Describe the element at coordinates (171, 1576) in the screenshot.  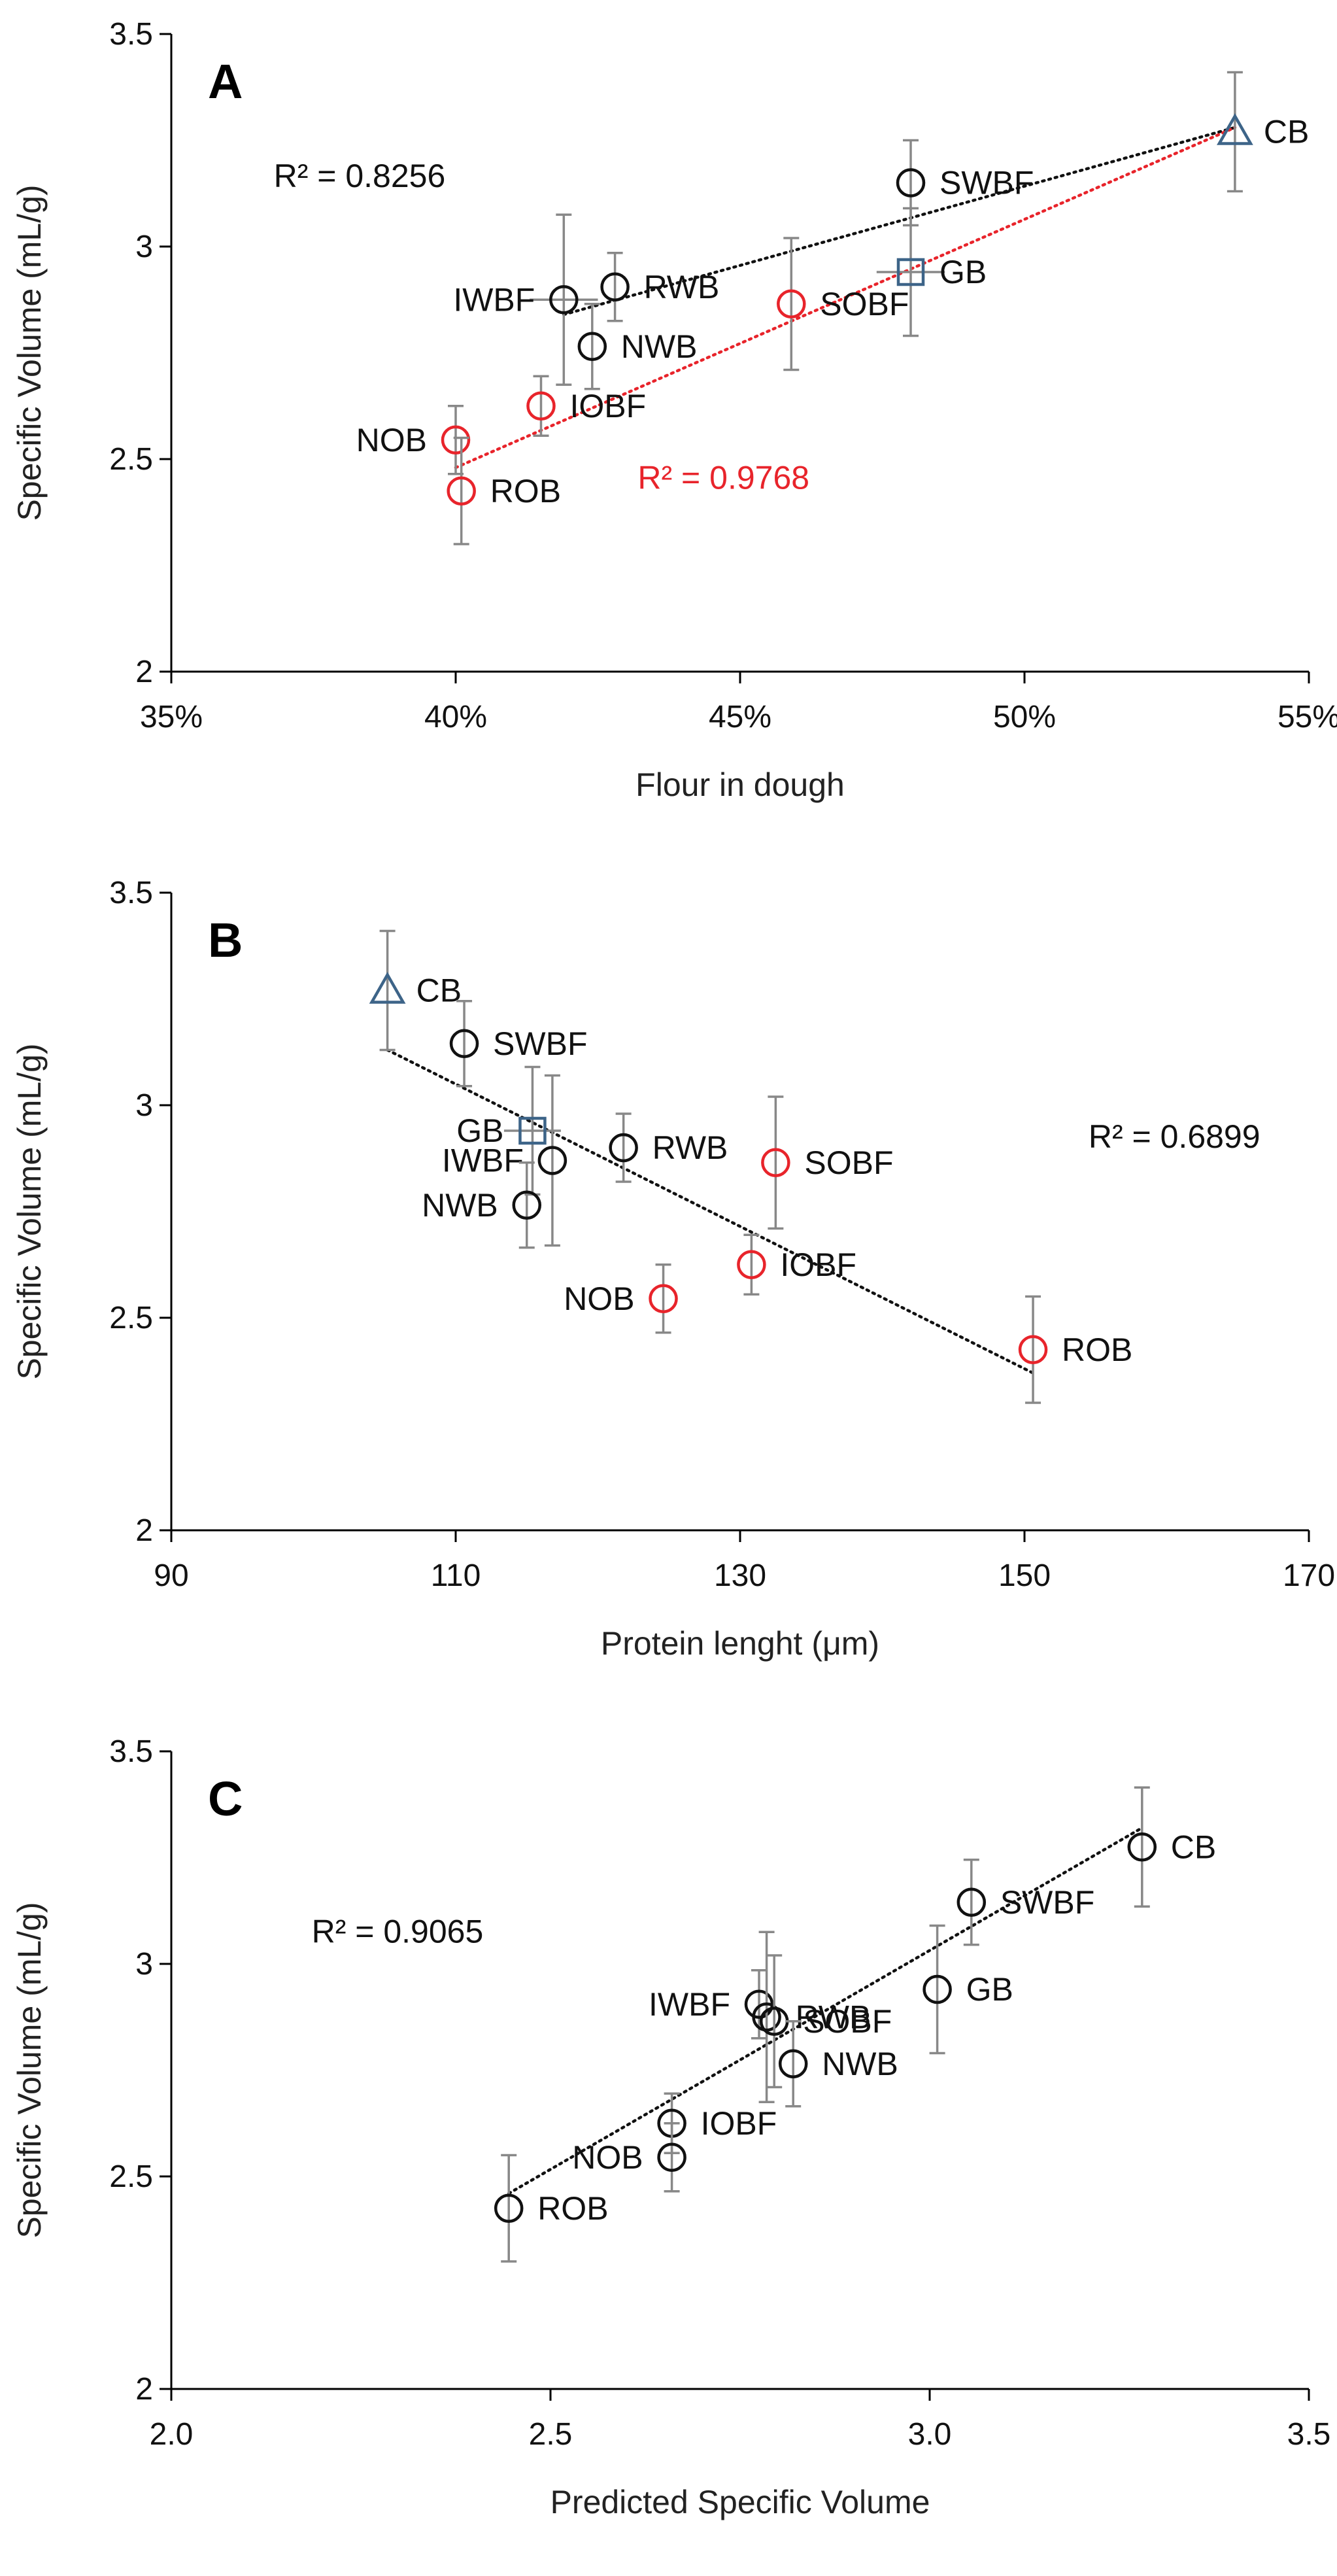
I see `x-tick-label: 90` at that location.